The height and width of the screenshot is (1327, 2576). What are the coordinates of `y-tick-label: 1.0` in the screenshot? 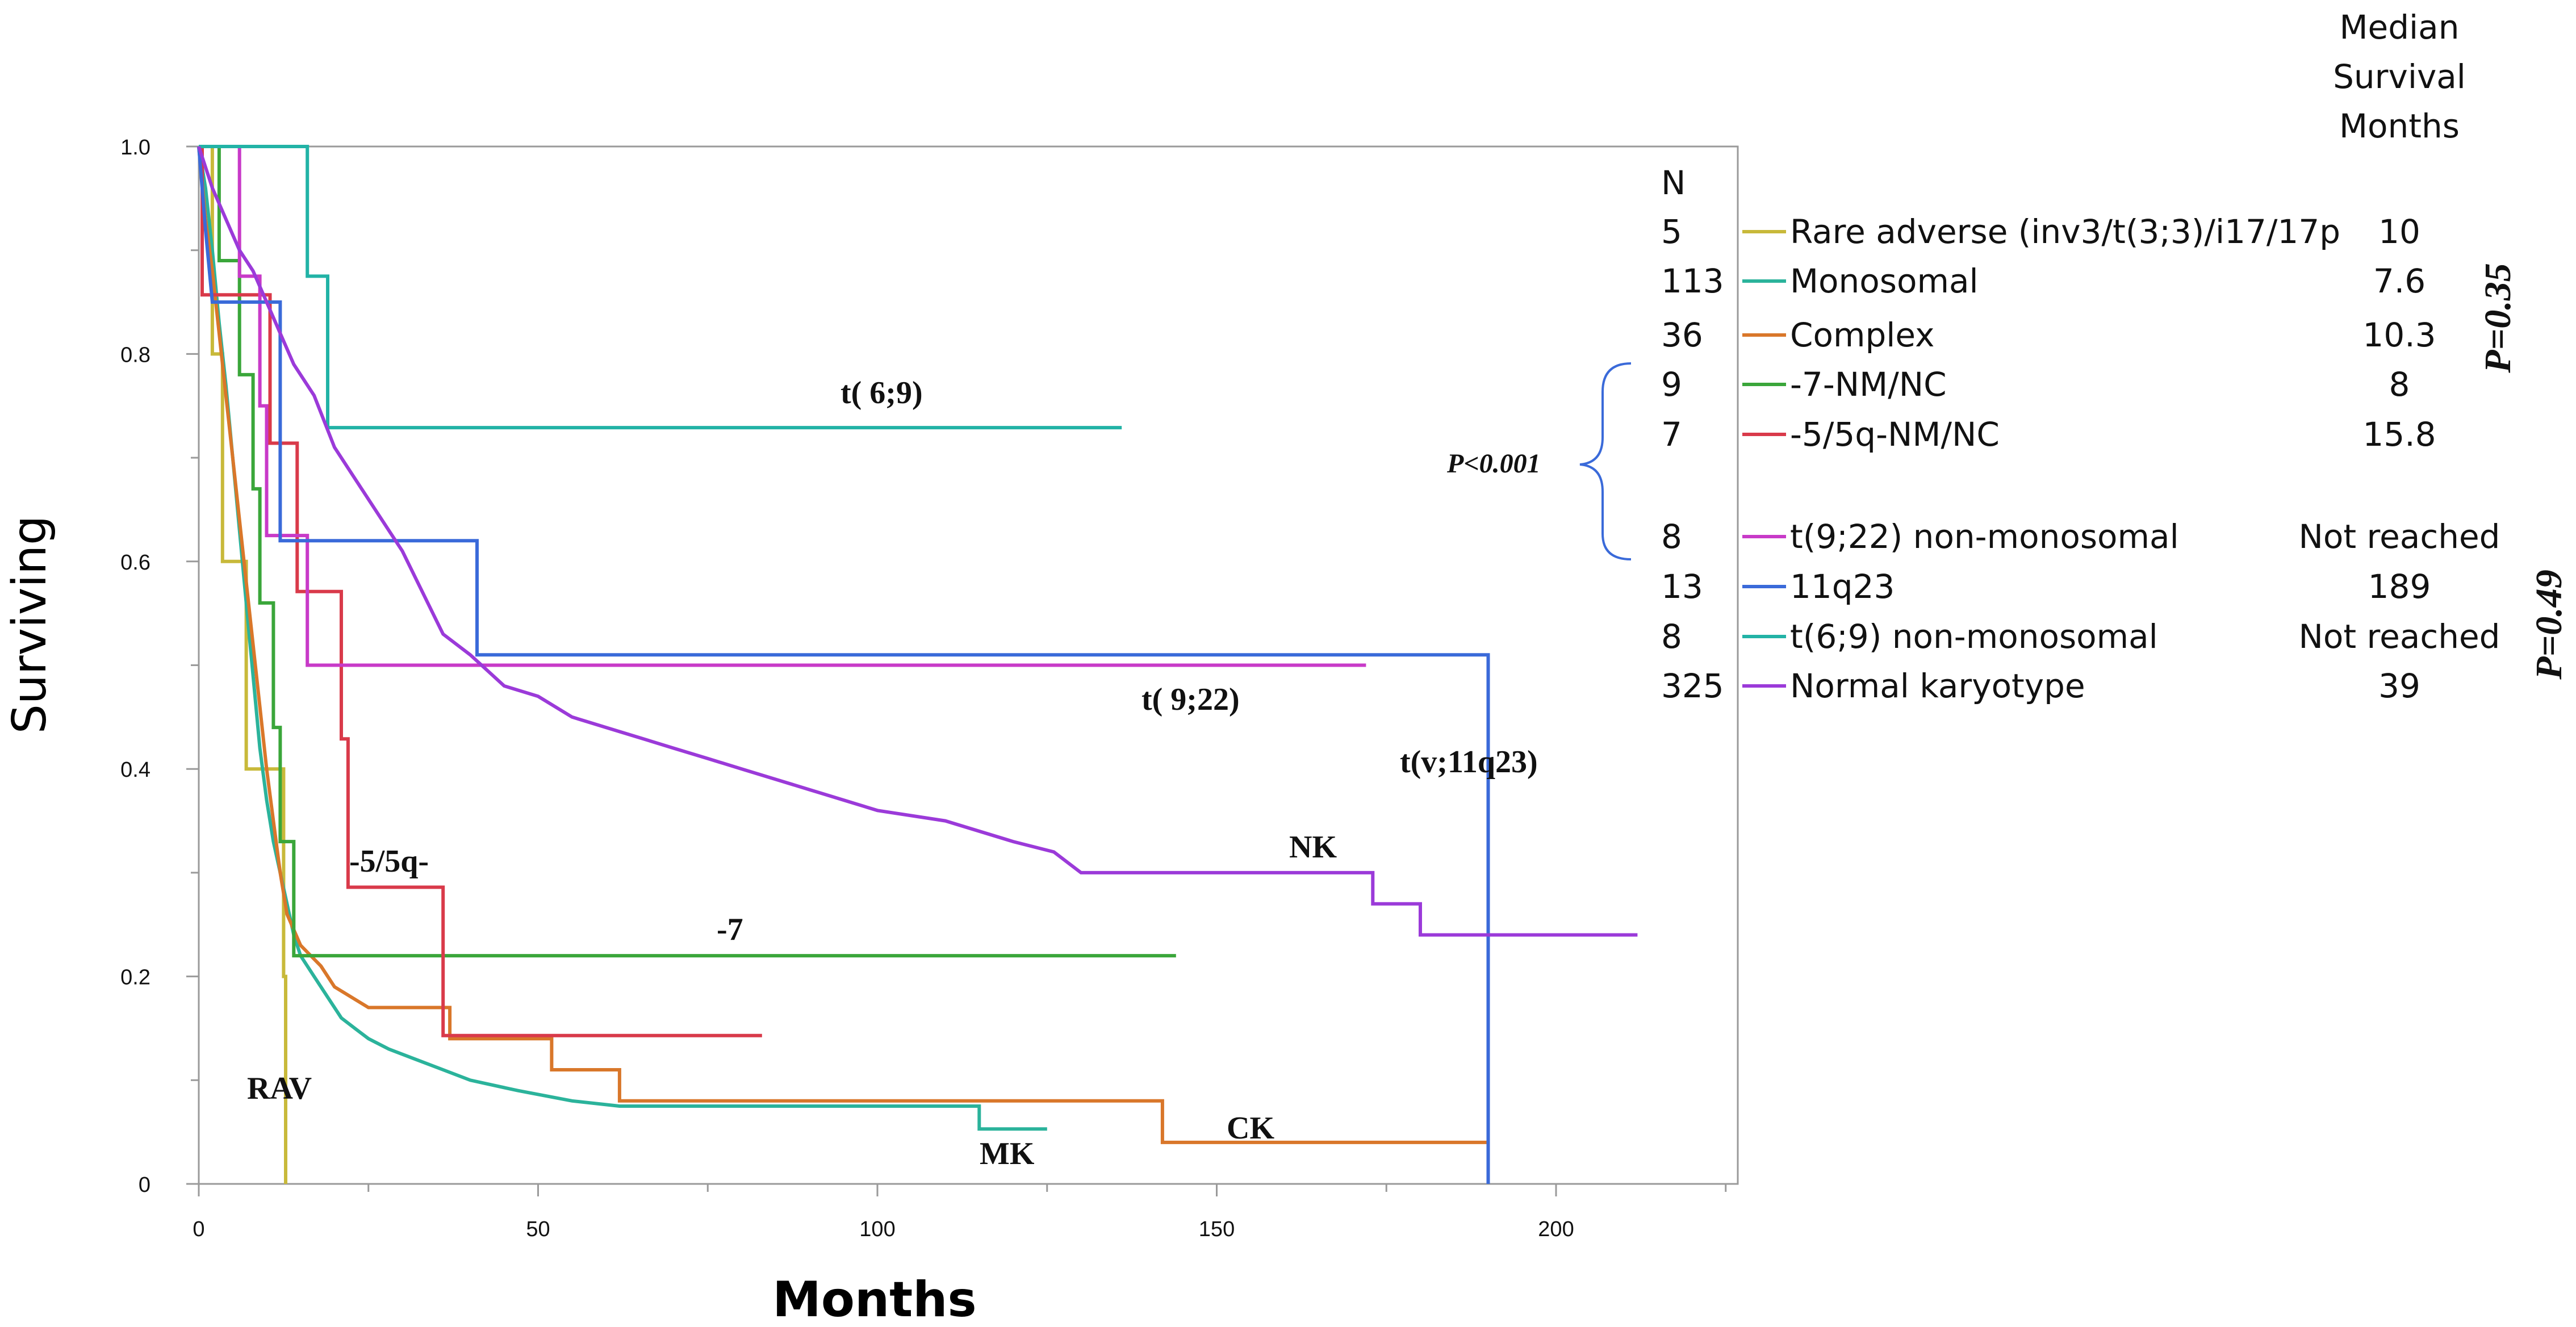 It's located at (135, 148).